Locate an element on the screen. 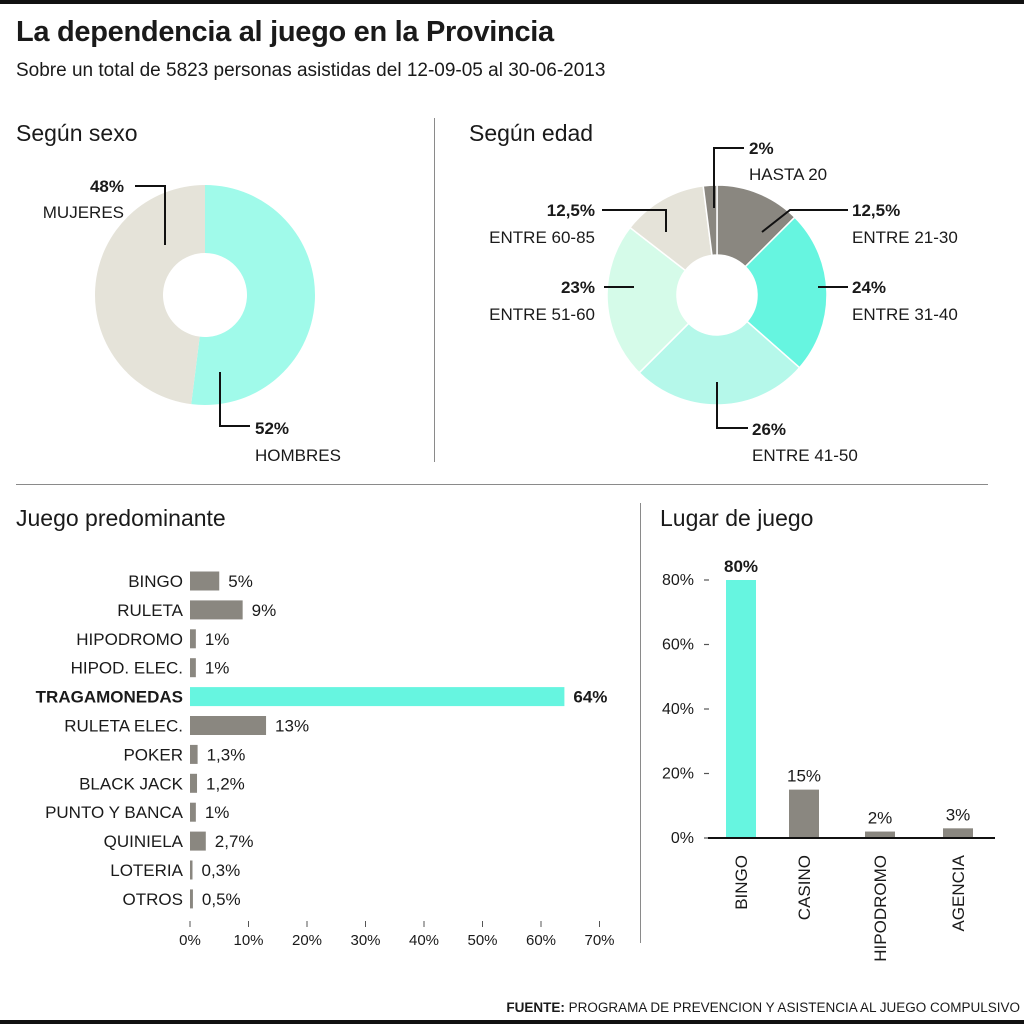 The width and height of the screenshot is (1024, 1024). juego-bar-otros is located at coordinates (191, 899).